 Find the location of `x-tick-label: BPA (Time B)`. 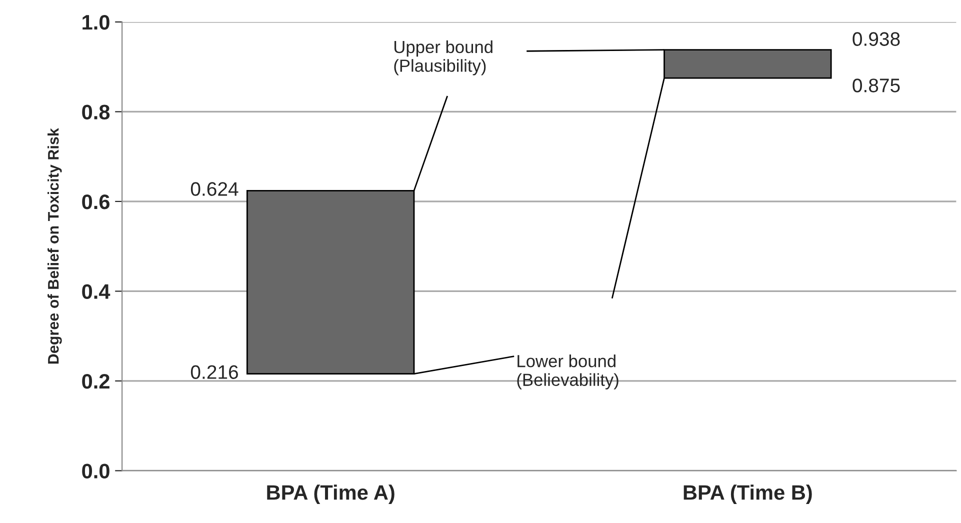

x-tick-label: BPA (Time B) is located at coordinates (748, 494).